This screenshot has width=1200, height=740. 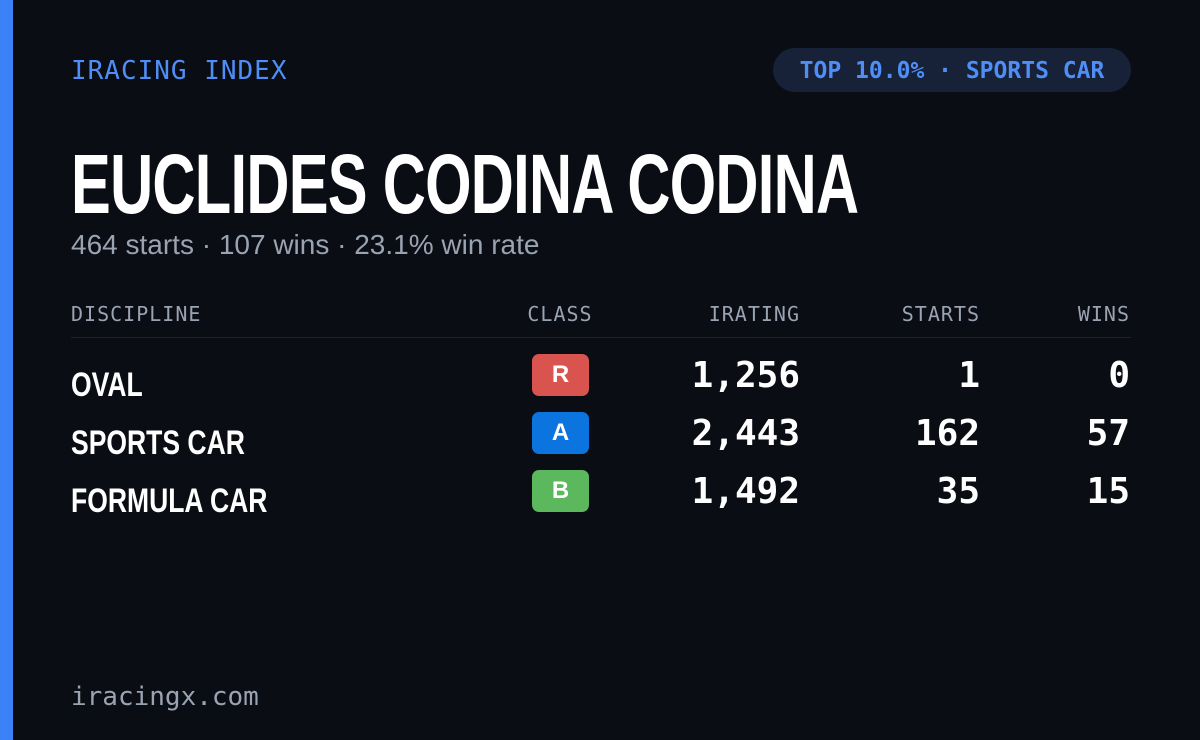 What do you see at coordinates (1108, 433) in the screenshot?
I see `wins: 57` at bounding box center [1108, 433].